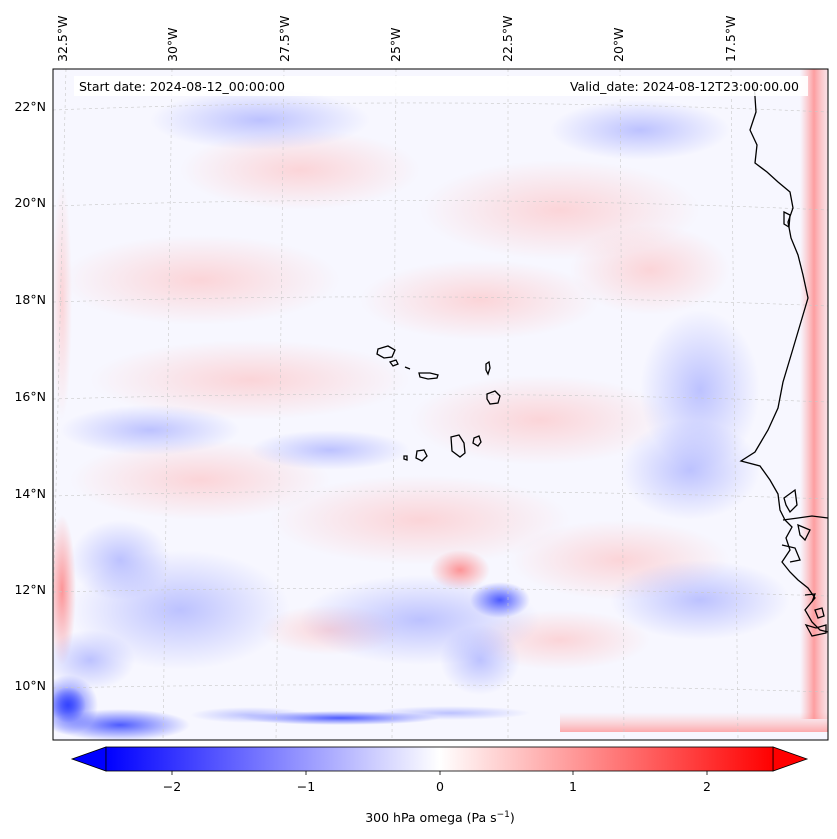 The image size is (837, 839). I want to click on colorbar: −2 −1 0 1 2 300 hPa omega (Pa s−1), so click(439, 785).